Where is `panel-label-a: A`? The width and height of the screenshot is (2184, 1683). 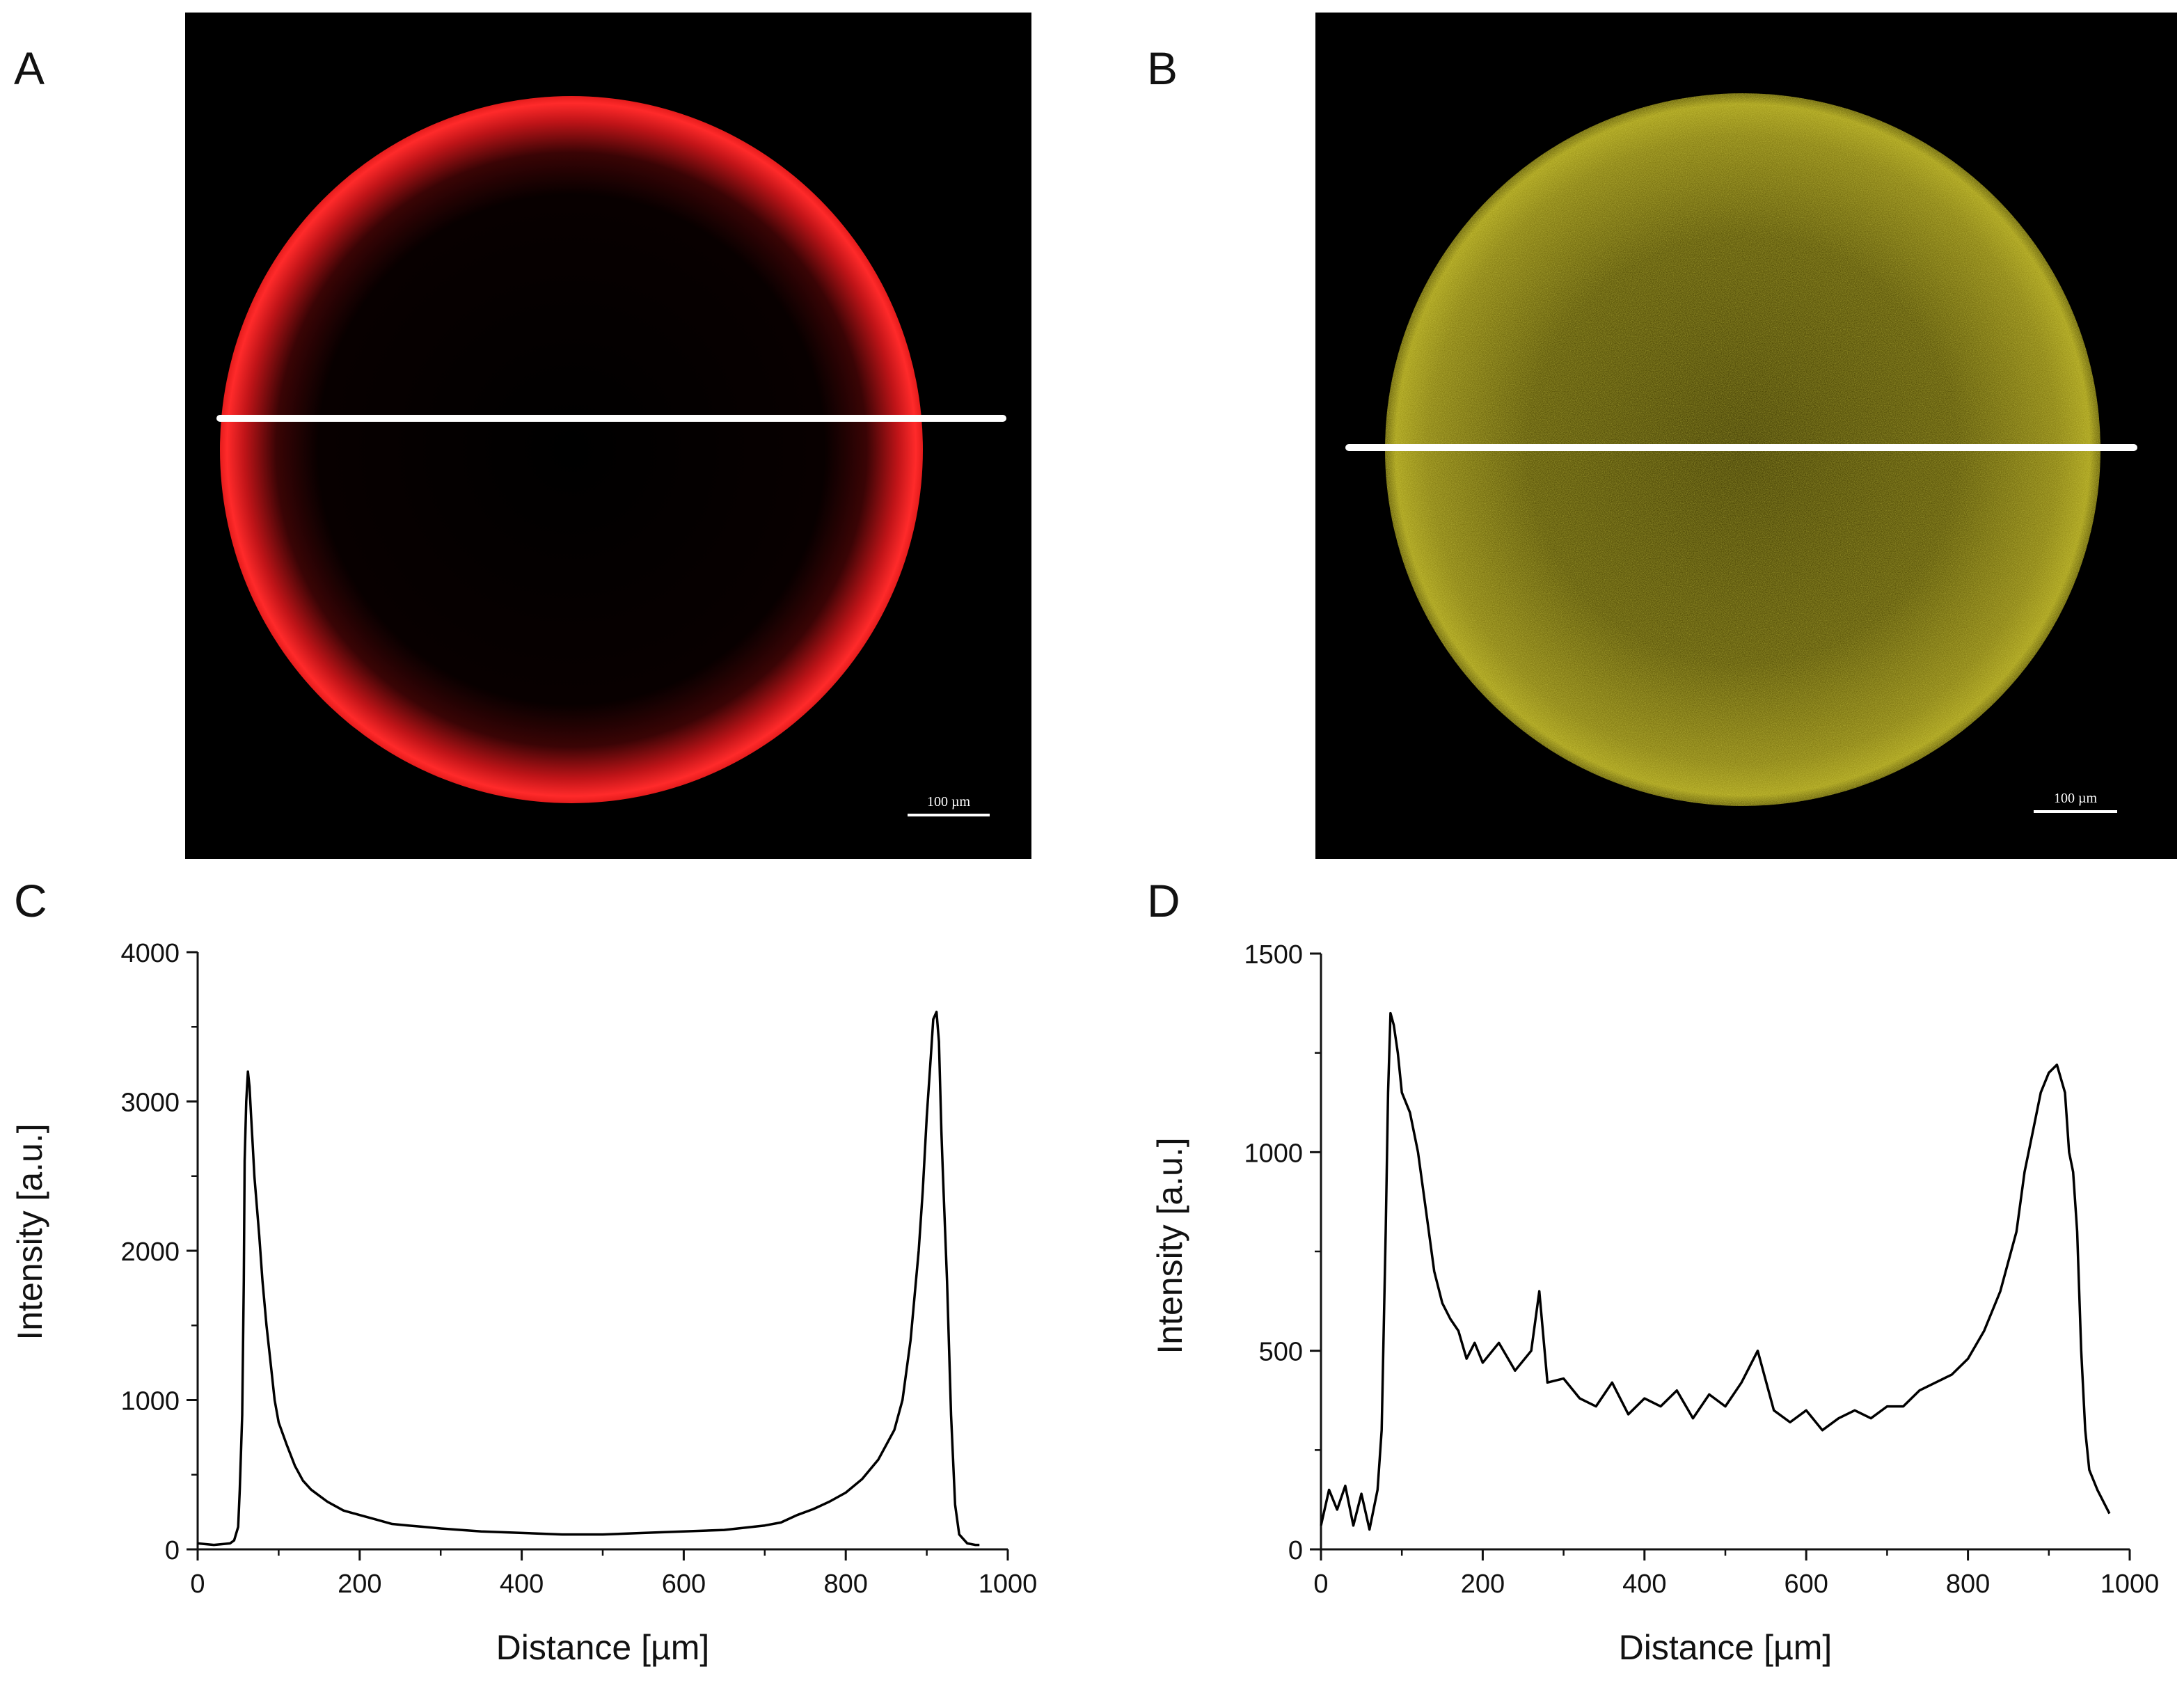 panel-label-a: A is located at coordinates (30, 68).